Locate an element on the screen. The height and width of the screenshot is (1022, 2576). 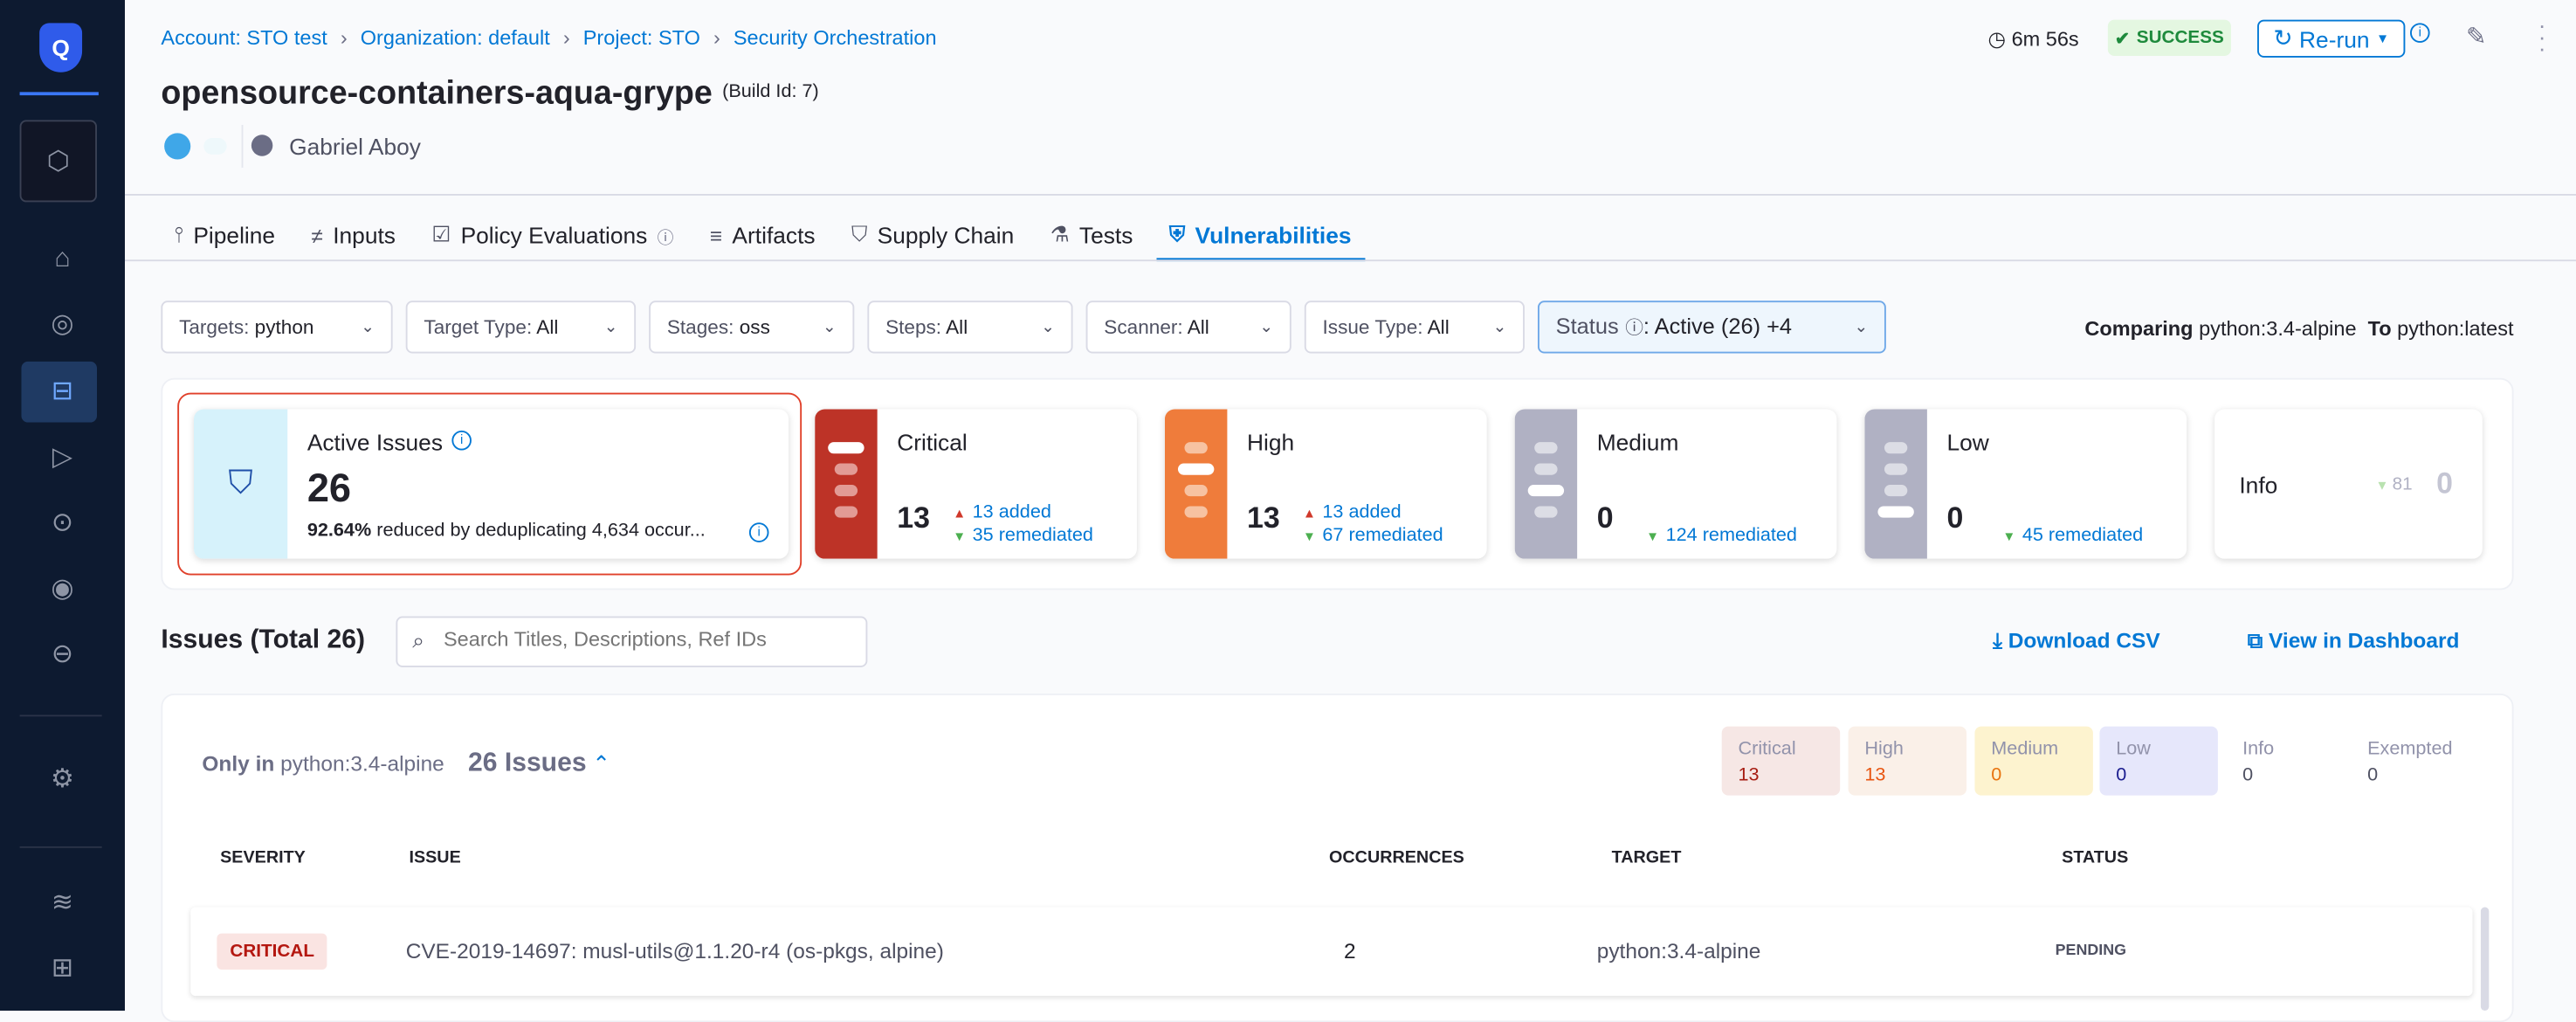
executions-icon: ▷ is located at coordinates (62, 458).